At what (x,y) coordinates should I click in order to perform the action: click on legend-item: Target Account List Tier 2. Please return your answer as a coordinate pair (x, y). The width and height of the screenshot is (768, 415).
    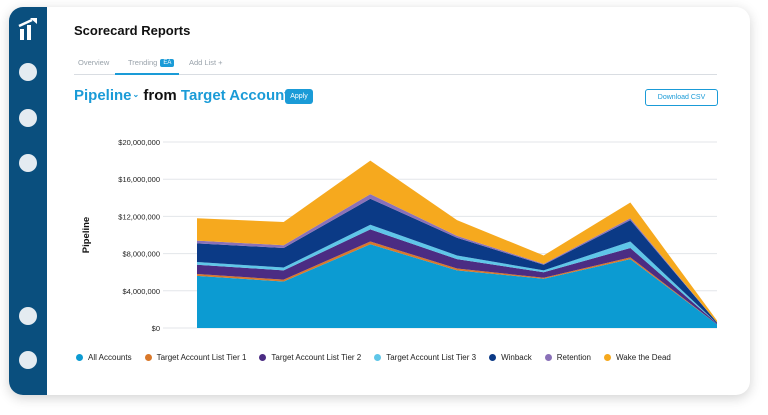
    Looking at the image, I should click on (310, 357).